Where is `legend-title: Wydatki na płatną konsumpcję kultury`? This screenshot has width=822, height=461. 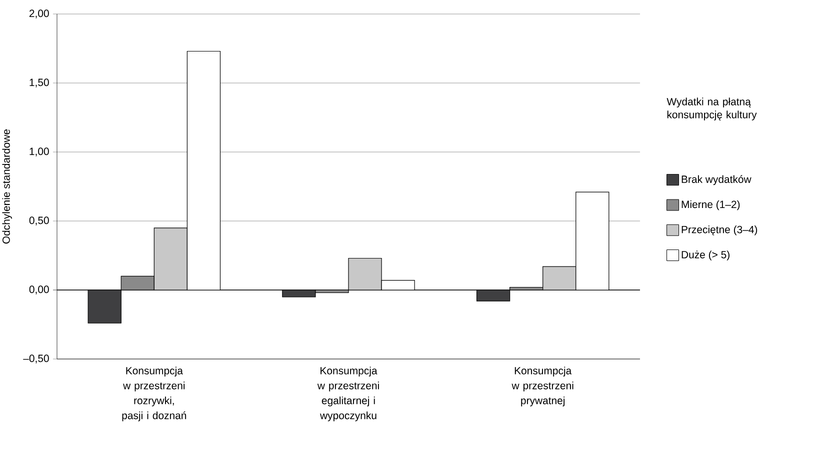
legend-title: Wydatki na płatną konsumpcję kultury is located at coordinates (711, 109).